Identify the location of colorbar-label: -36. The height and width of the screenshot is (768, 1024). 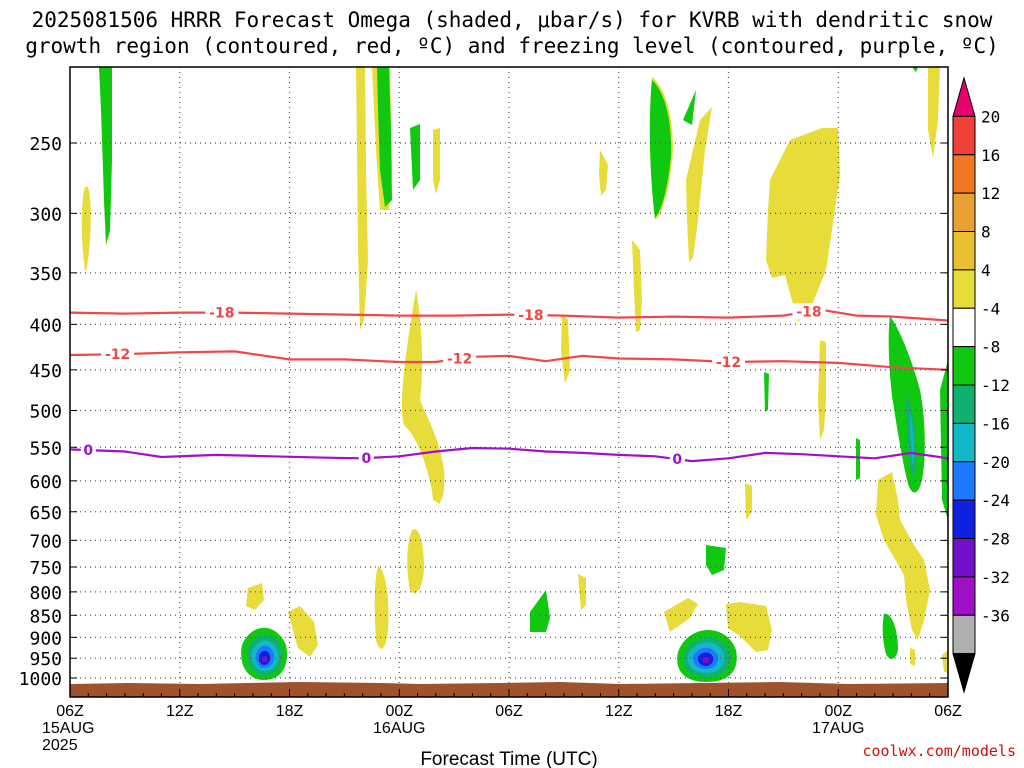
(995, 615).